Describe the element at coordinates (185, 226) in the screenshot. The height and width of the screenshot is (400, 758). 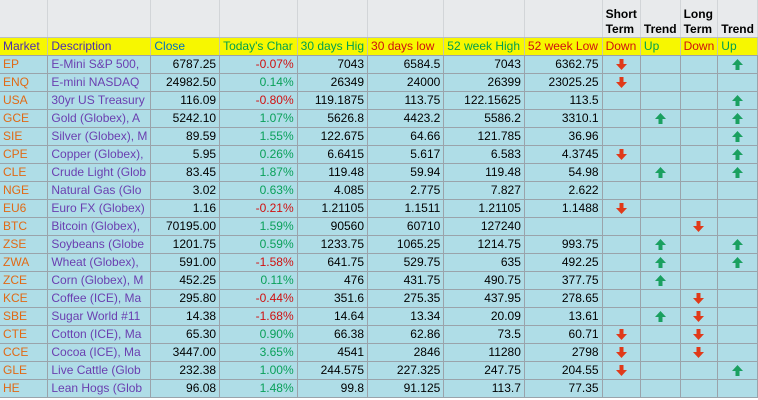
I see `close-cell: 70195.00` at that location.